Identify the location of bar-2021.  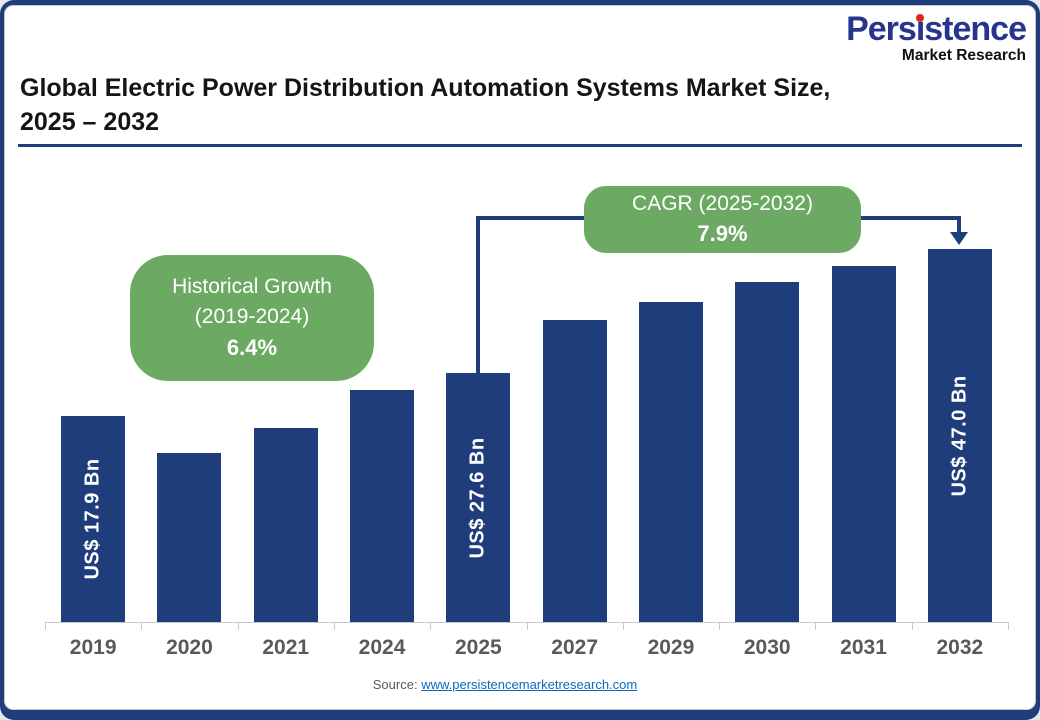
(285, 525).